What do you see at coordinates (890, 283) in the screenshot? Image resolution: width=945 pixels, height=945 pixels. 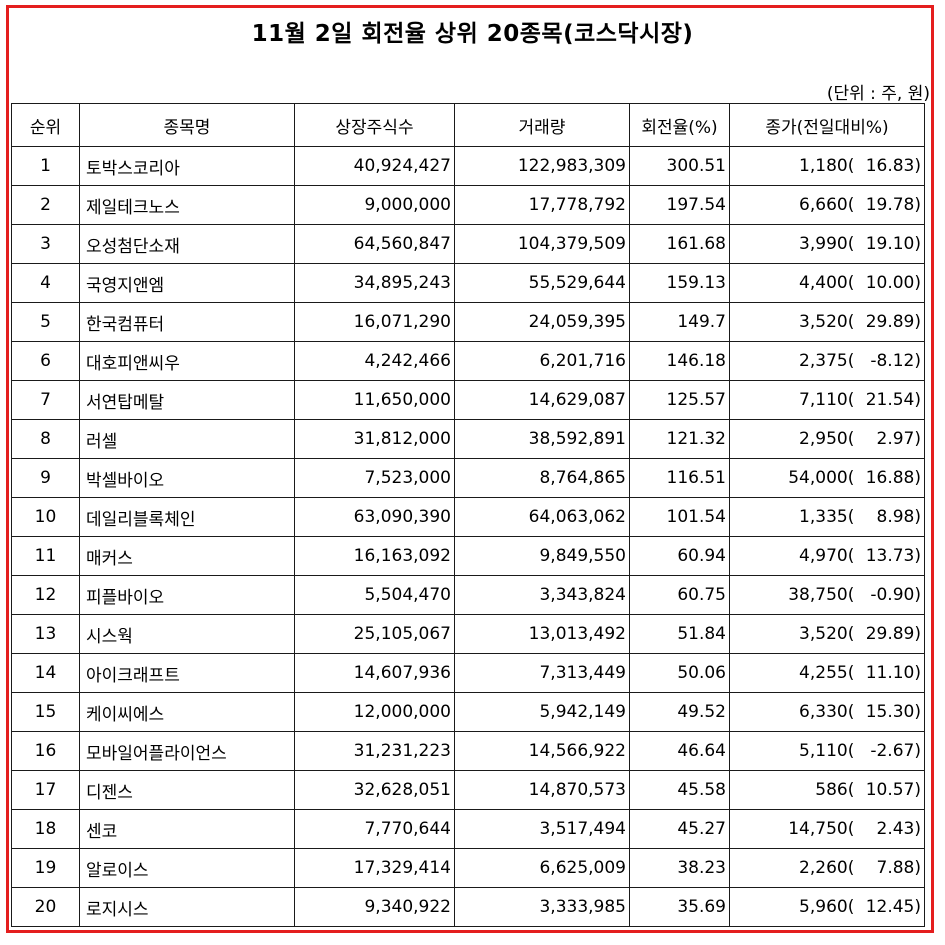 I see `change-value: 10.00` at bounding box center [890, 283].